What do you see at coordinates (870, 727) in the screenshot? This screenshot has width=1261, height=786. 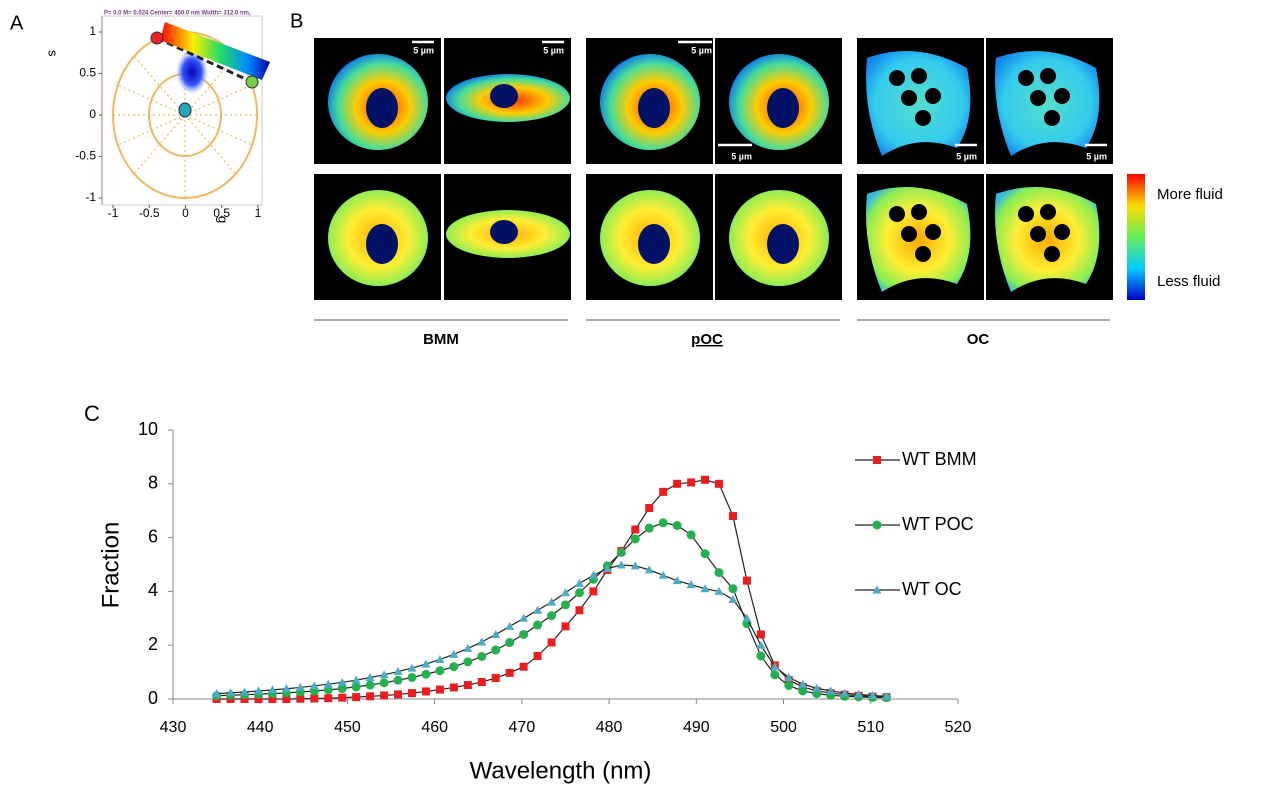 I see `x-tick-label: 510` at bounding box center [870, 727].